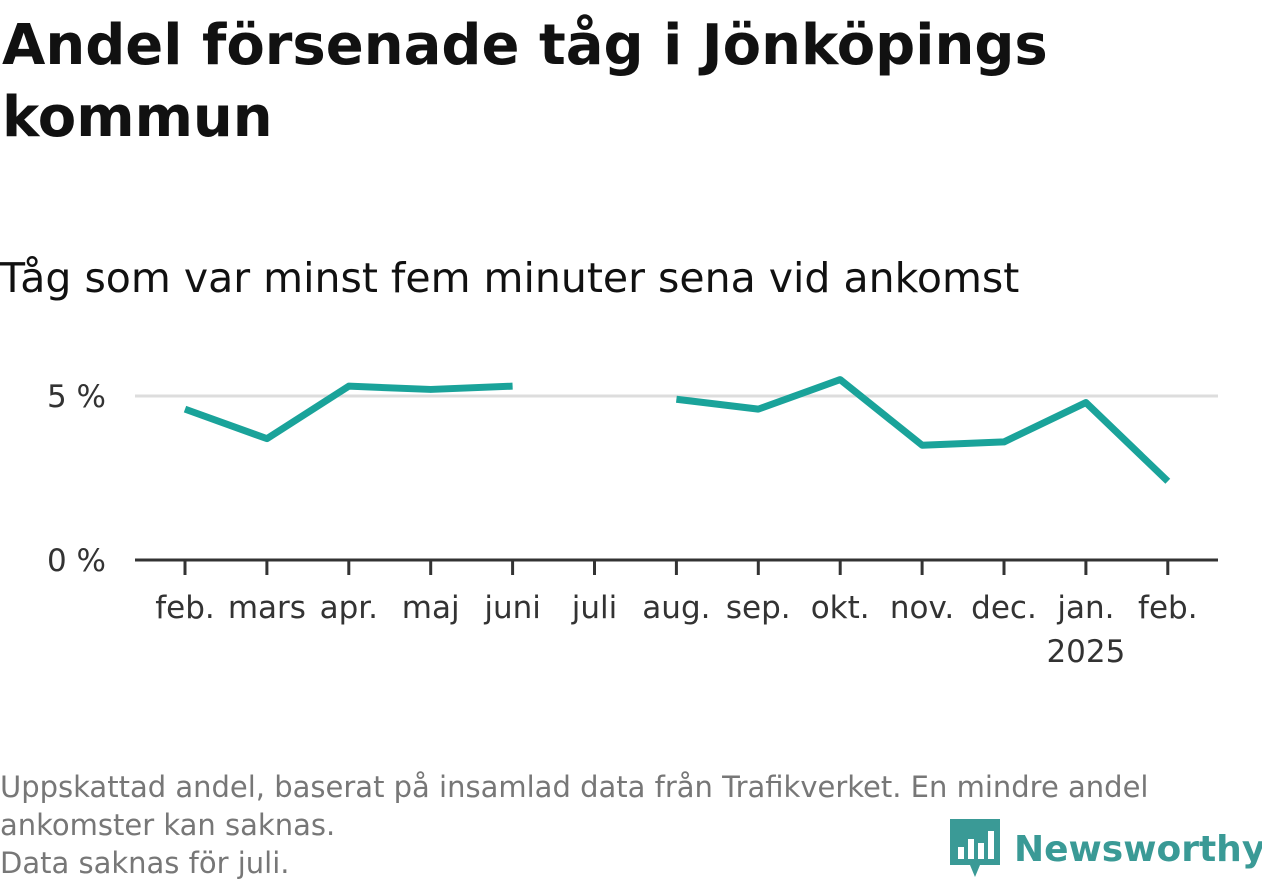 The height and width of the screenshot is (882, 1262). I want to click on series-line, so click(349, 412).